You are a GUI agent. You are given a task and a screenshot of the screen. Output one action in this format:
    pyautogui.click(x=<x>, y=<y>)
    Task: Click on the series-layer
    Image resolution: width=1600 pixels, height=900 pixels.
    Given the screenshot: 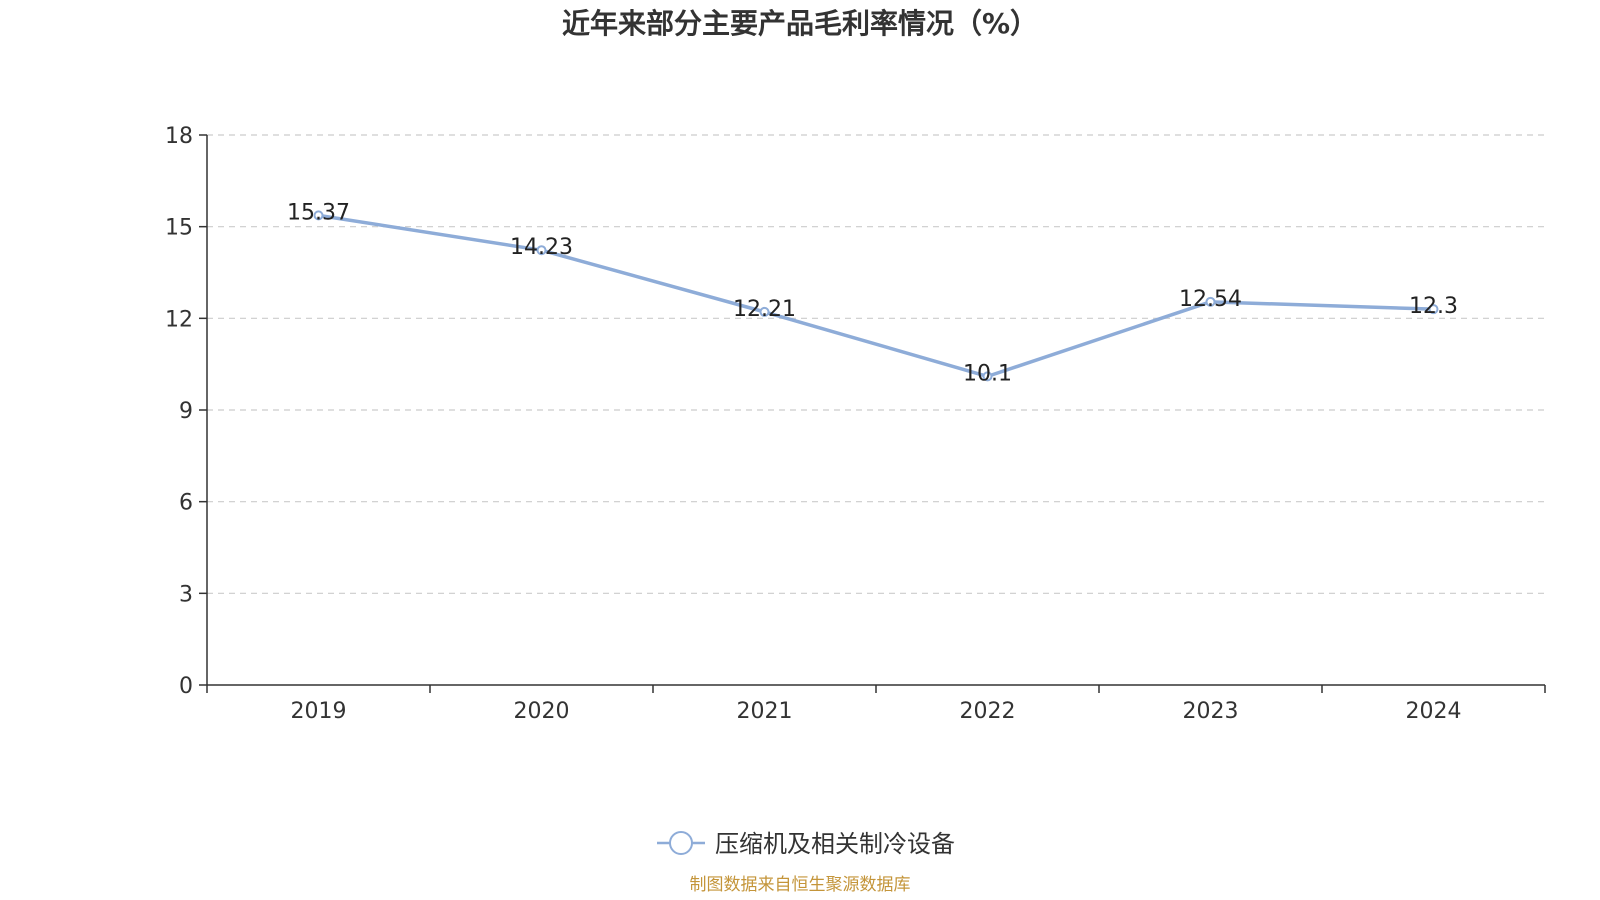 What is the action you would take?
    pyautogui.click(x=876, y=296)
    